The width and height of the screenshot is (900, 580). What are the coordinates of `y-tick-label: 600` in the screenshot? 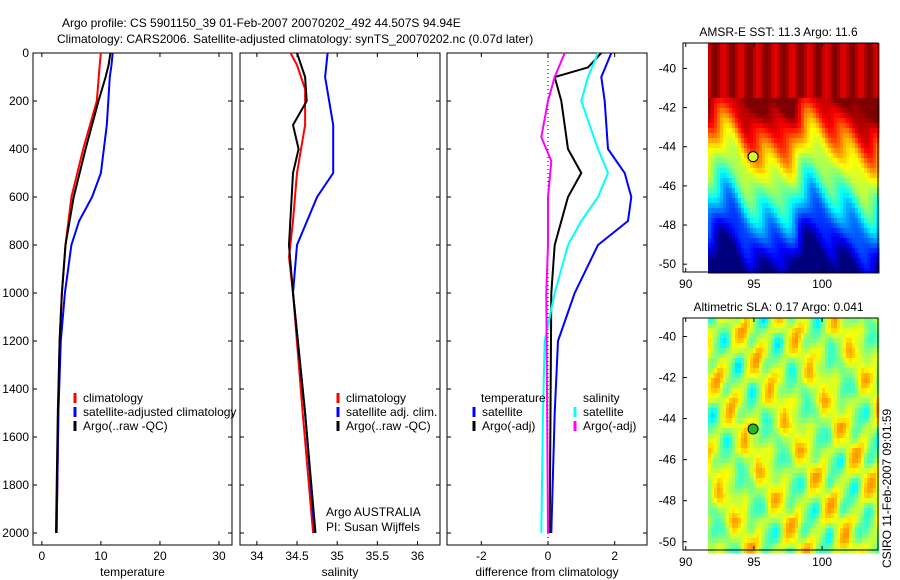 It's located at (19, 197).